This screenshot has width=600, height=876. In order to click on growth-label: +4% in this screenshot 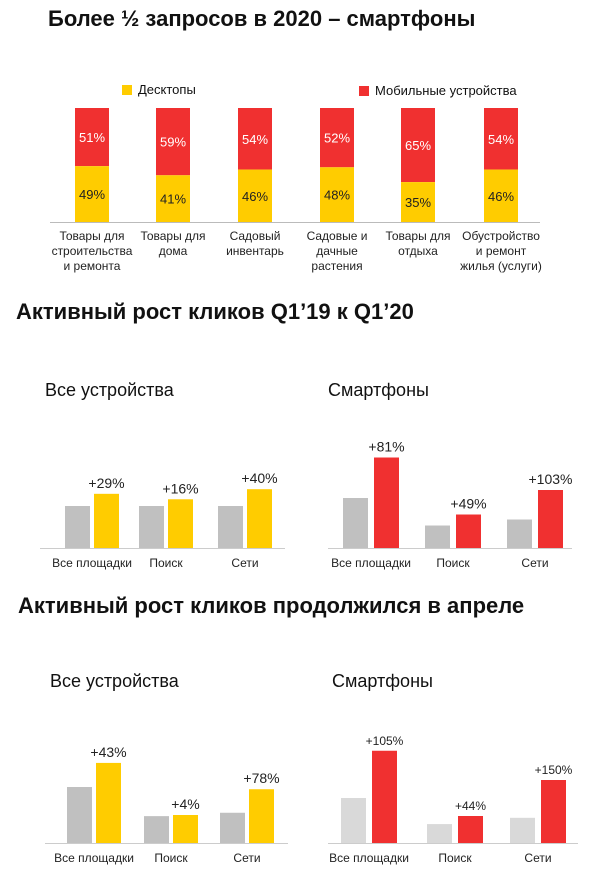, I will do `click(185, 804)`.